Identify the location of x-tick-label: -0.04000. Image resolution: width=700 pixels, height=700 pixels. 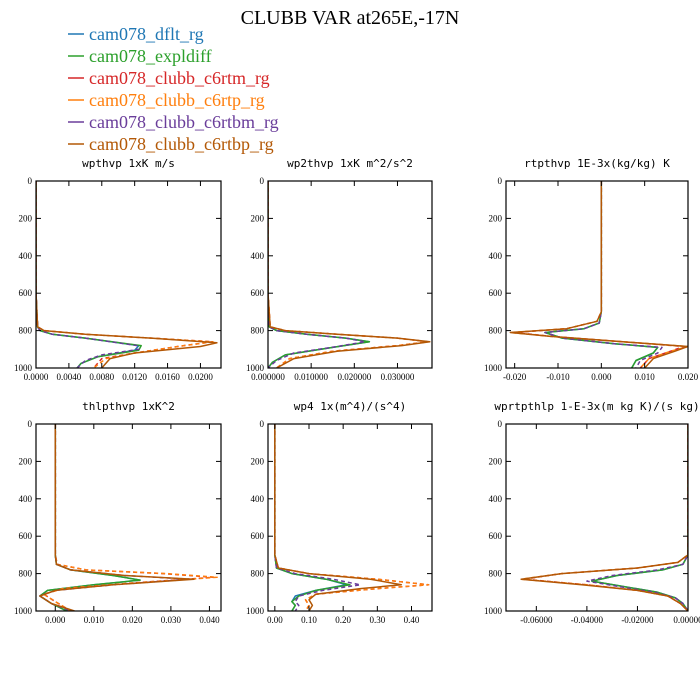
(587, 620).